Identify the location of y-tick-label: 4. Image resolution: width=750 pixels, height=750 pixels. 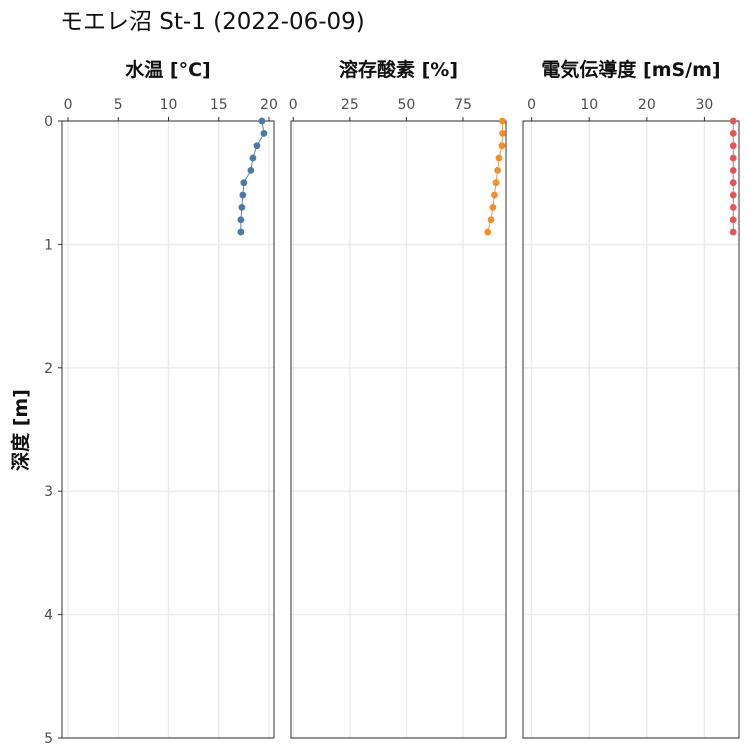
(48, 616).